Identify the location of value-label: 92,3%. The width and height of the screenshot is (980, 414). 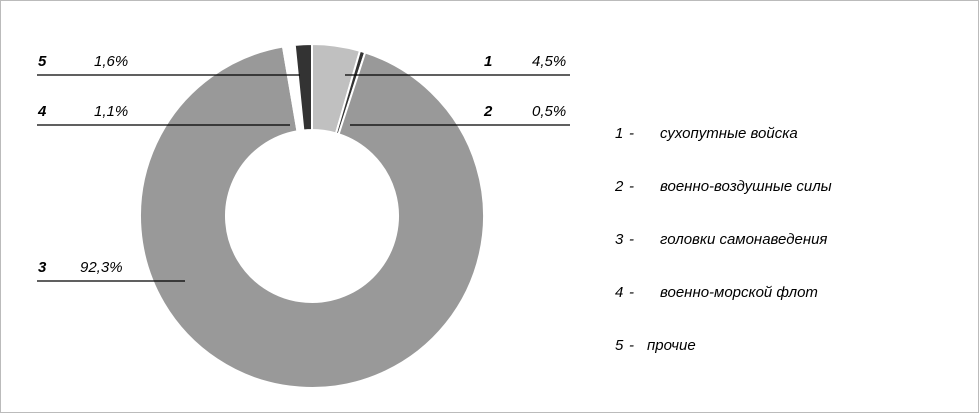
(101, 267).